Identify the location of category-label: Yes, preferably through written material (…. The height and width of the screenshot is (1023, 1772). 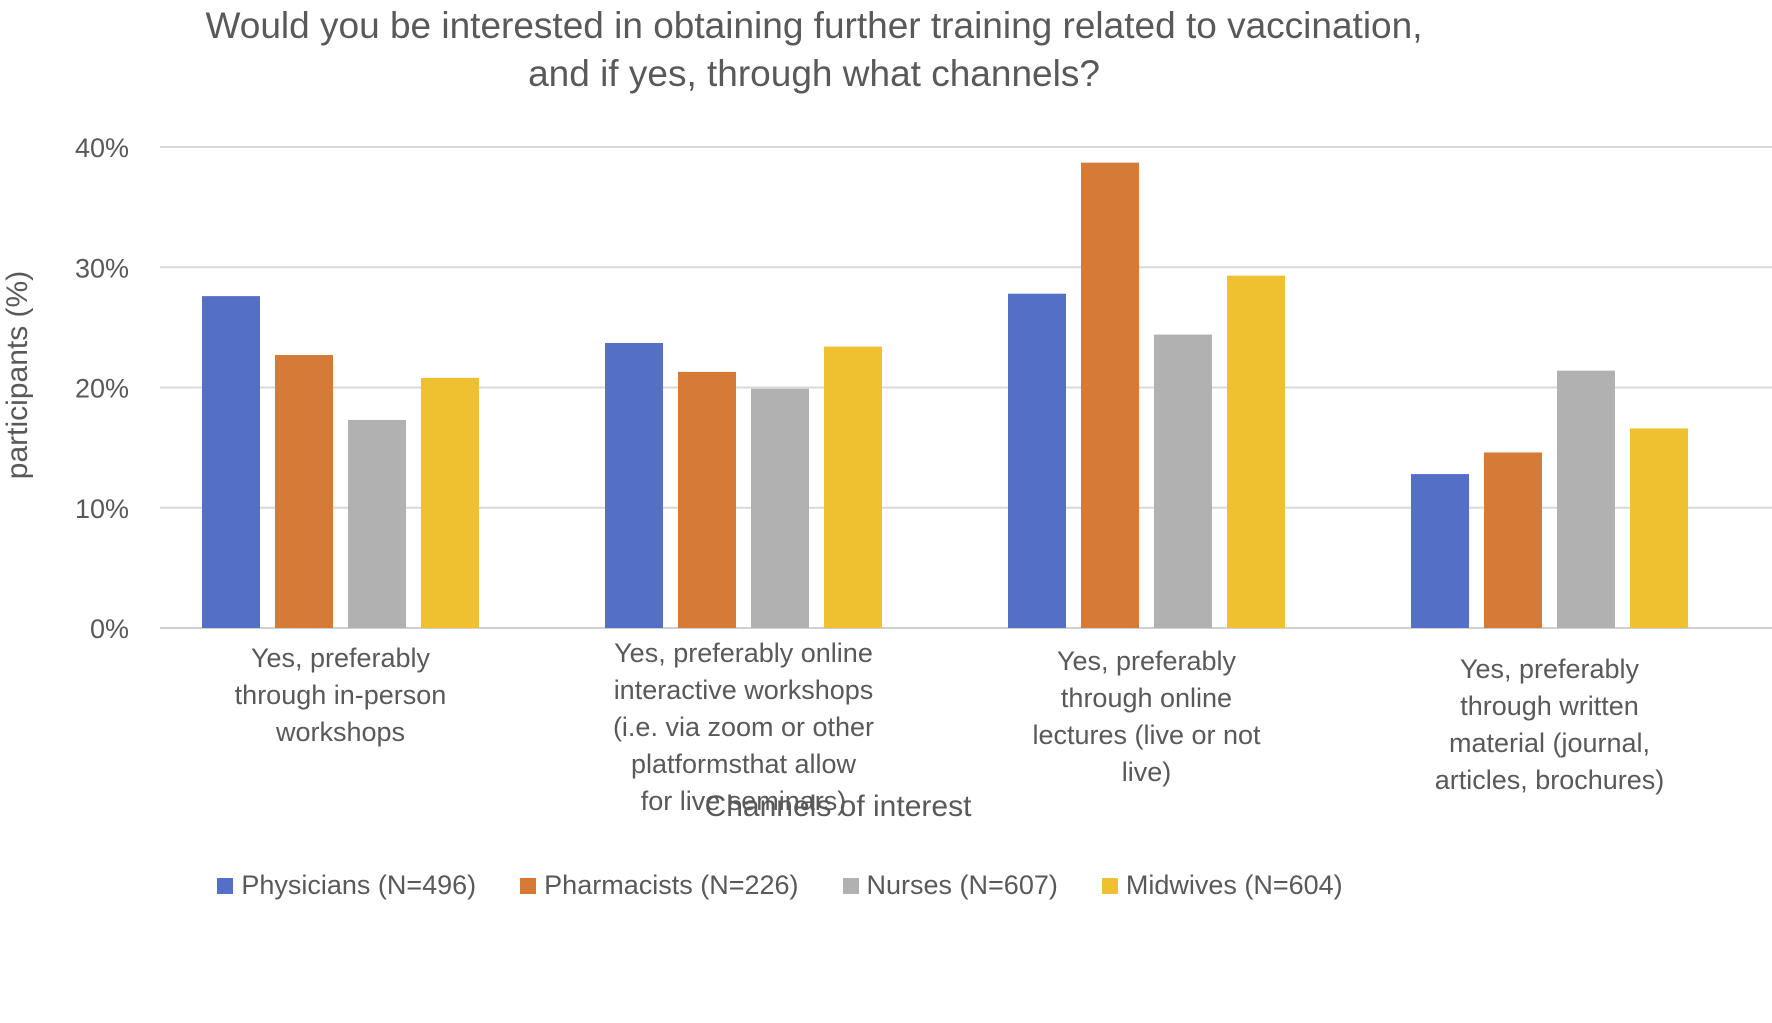
(1550, 725).